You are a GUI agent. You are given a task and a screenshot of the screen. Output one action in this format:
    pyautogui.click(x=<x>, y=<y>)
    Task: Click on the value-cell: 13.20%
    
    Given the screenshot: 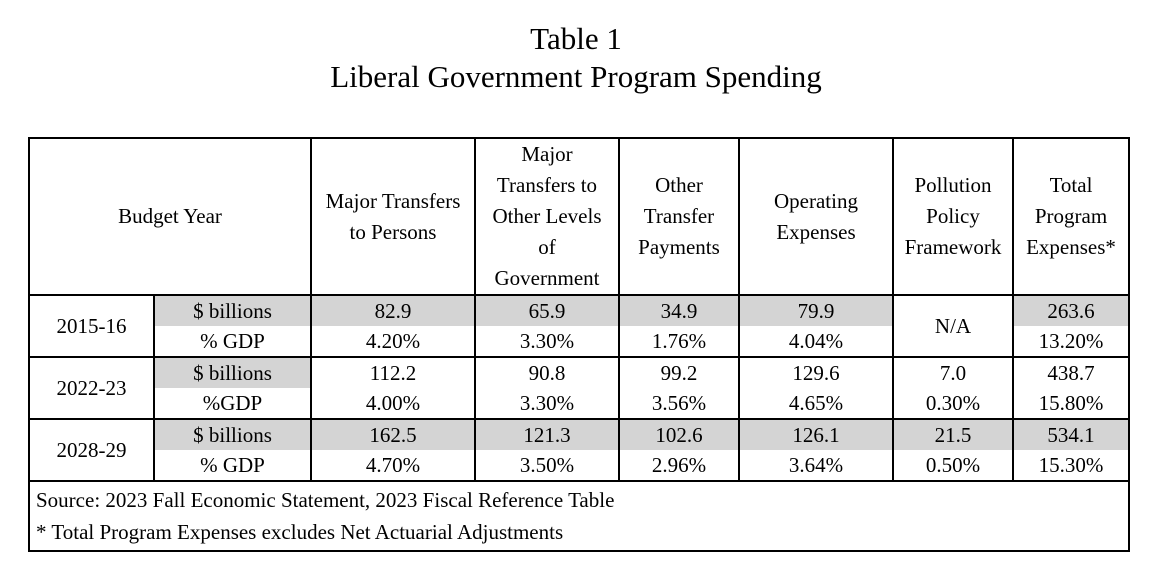 What is the action you would take?
    pyautogui.click(x=1071, y=342)
    